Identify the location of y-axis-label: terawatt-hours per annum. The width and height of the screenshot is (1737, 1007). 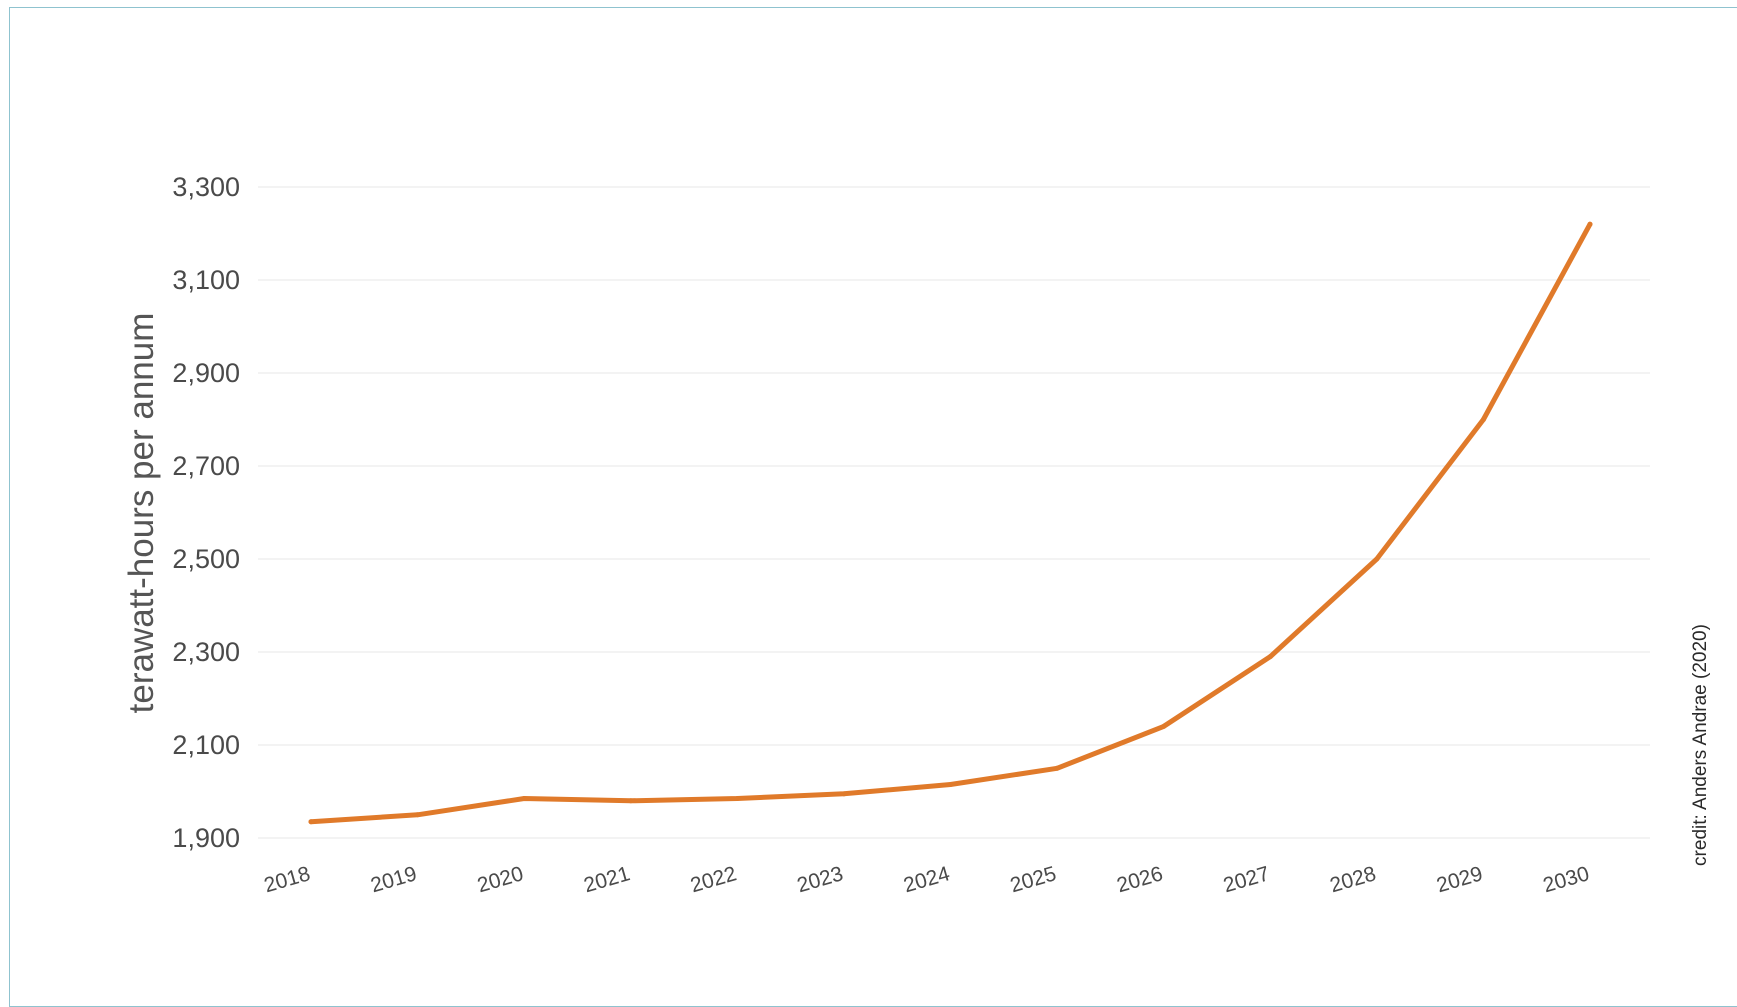
(141, 513).